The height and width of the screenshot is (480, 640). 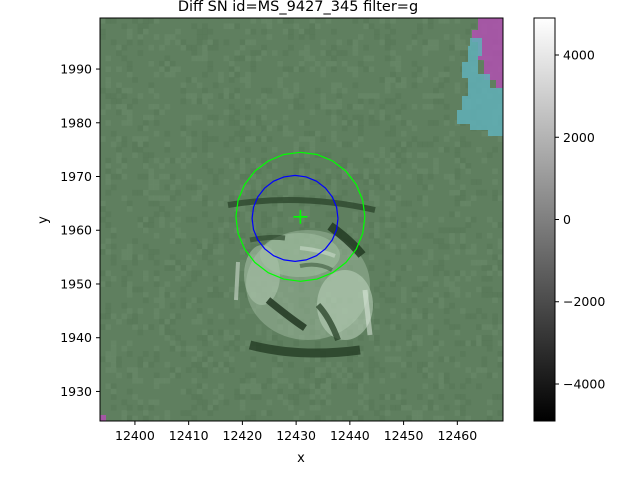 I want to click on cross-marker, so click(x=300, y=216).